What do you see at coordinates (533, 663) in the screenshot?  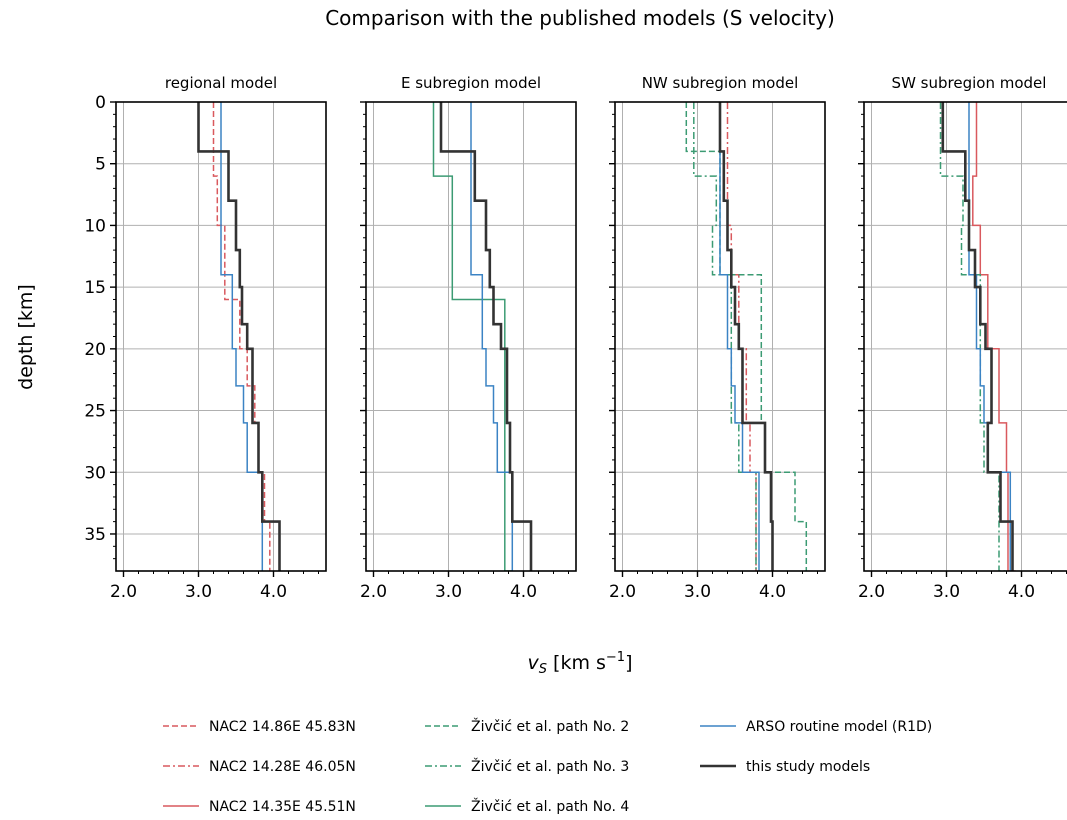 I see `x-axis-label-var: v` at bounding box center [533, 663].